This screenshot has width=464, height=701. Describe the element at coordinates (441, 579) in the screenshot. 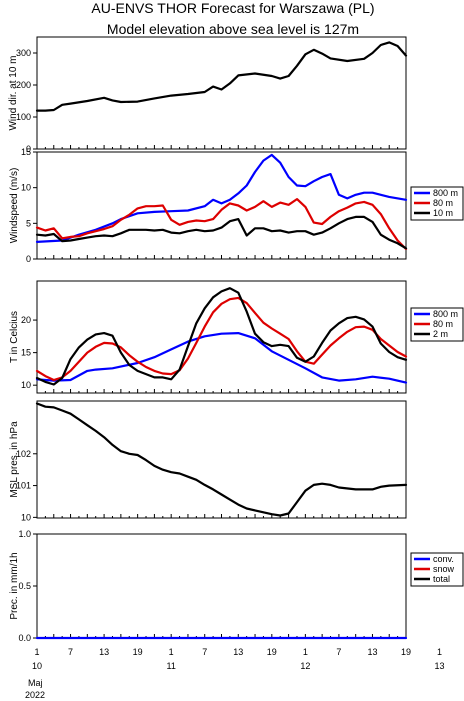

I see `legend-entry: total` at that location.